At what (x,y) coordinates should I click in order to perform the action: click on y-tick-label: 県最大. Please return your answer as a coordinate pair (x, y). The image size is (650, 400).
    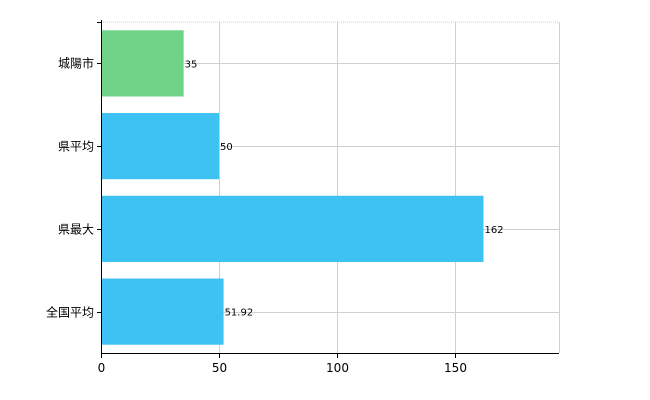
    Looking at the image, I should click on (76, 230).